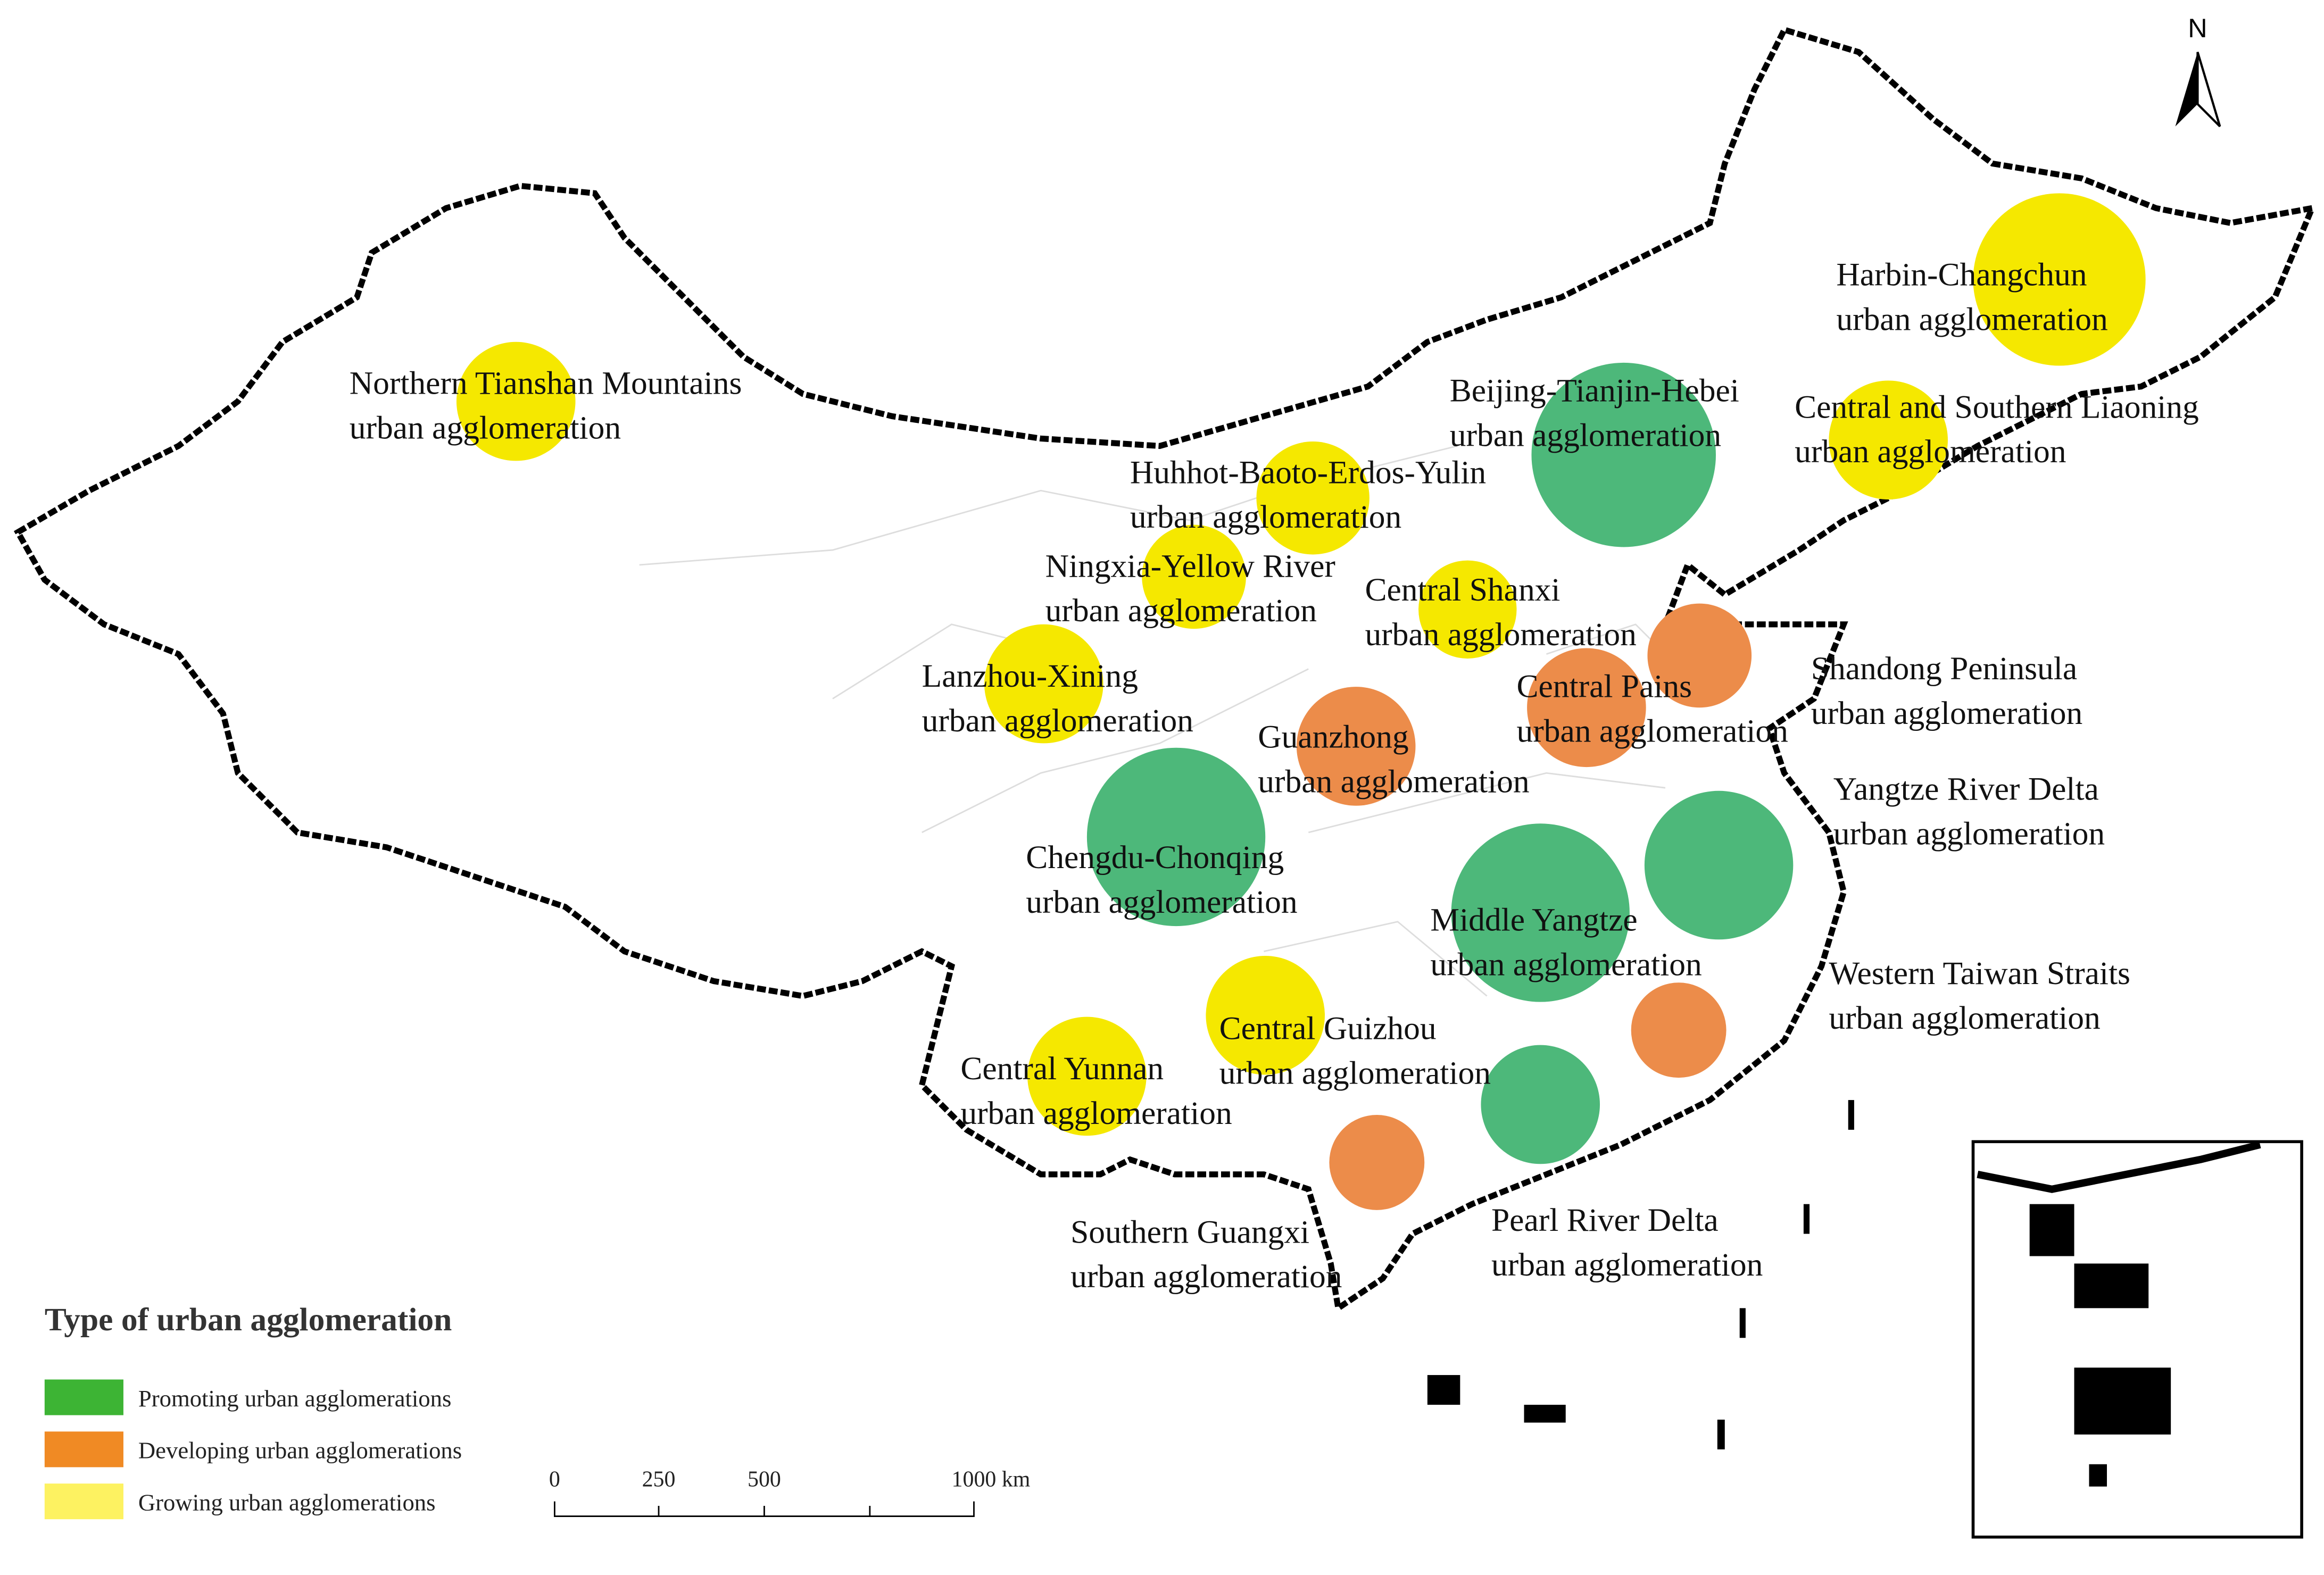  What do you see at coordinates (659, 1480) in the screenshot?
I see `scale-label: 250` at bounding box center [659, 1480].